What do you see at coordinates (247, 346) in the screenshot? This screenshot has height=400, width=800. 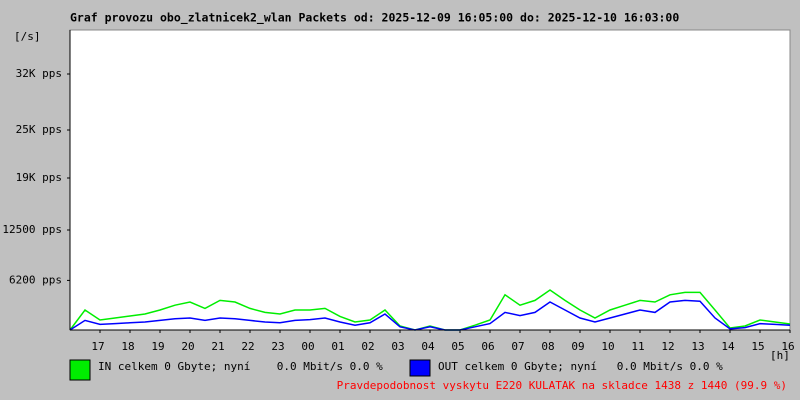 I see `x-tick-label: 22` at bounding box center [247, 346].